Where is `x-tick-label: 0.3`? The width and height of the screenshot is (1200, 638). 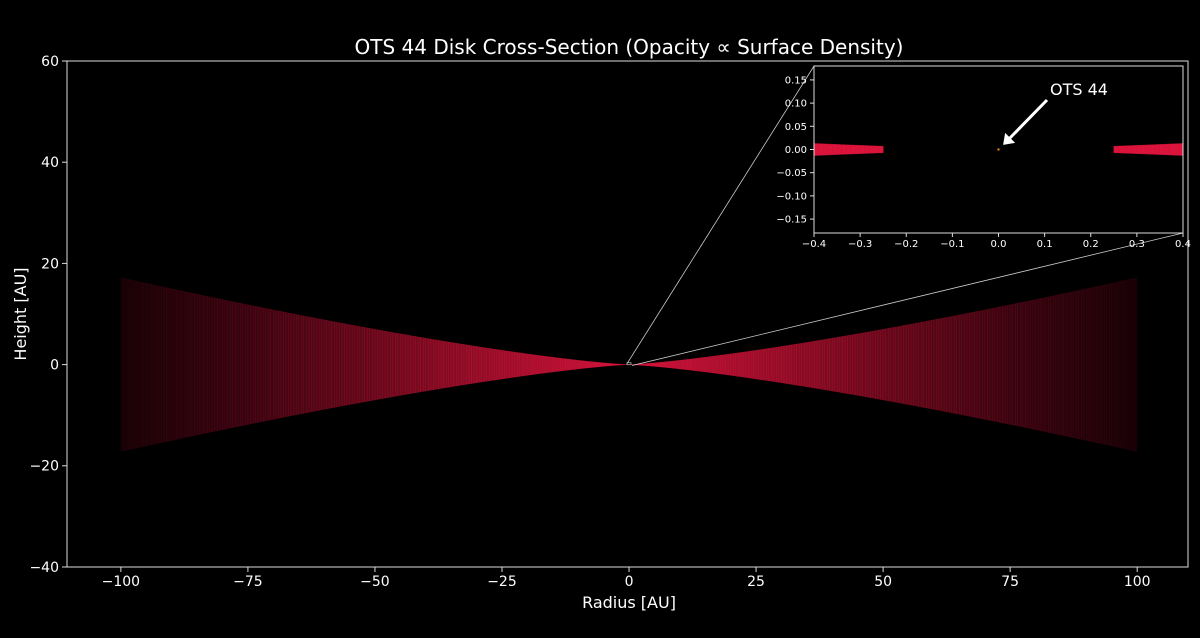 x-tick-label: 0.3 is located at coordinates (1137, 244).